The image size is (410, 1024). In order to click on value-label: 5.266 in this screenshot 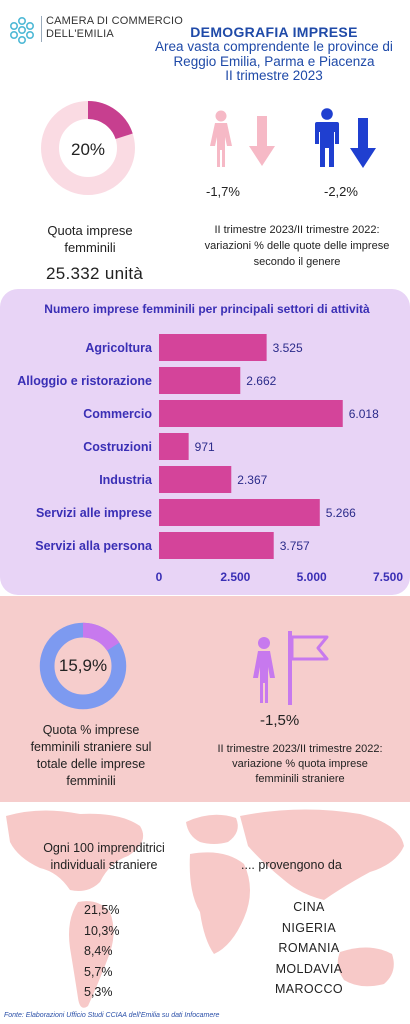, I will do `click(341, 513)`.